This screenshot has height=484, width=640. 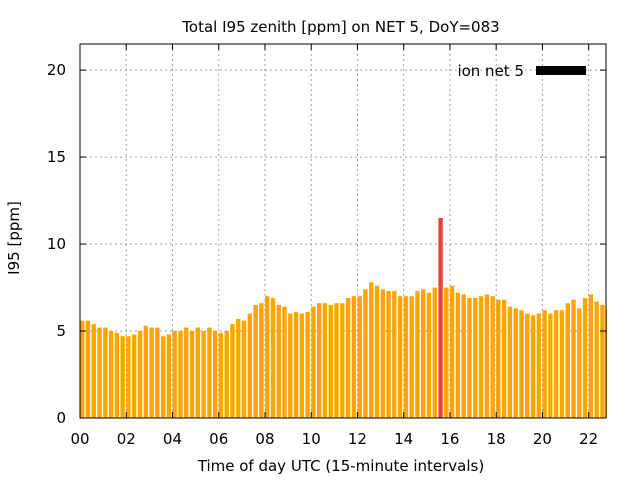 I want to click on x-axis-label: Time of day UTC (15-minute intervals), so click(x=340, y=466).